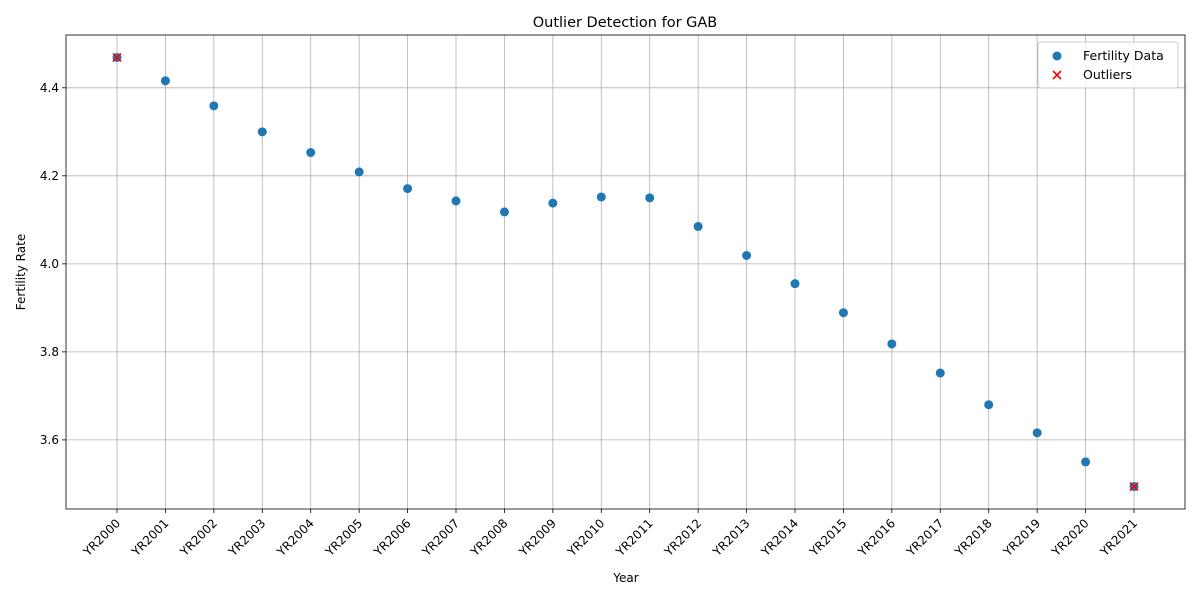 This screenshot has height=600, width=1200. What do you see at coordinates (343, 537) in the screenshot?
I see `x-tick-label: YR2005` at bounding box center [343, 537].